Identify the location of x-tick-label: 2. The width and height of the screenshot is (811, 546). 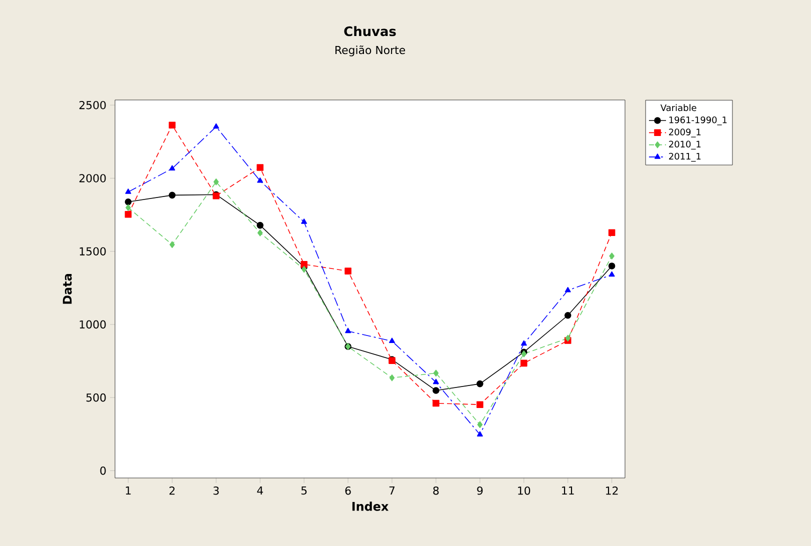
(172, 490).